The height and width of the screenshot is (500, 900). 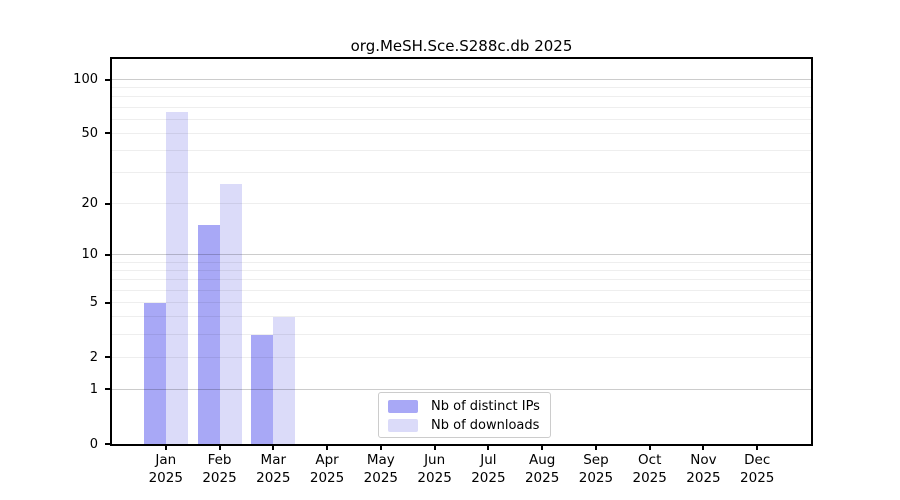 I want to click on x-tick-label: Feb 2025, so click(x=220, y=469).